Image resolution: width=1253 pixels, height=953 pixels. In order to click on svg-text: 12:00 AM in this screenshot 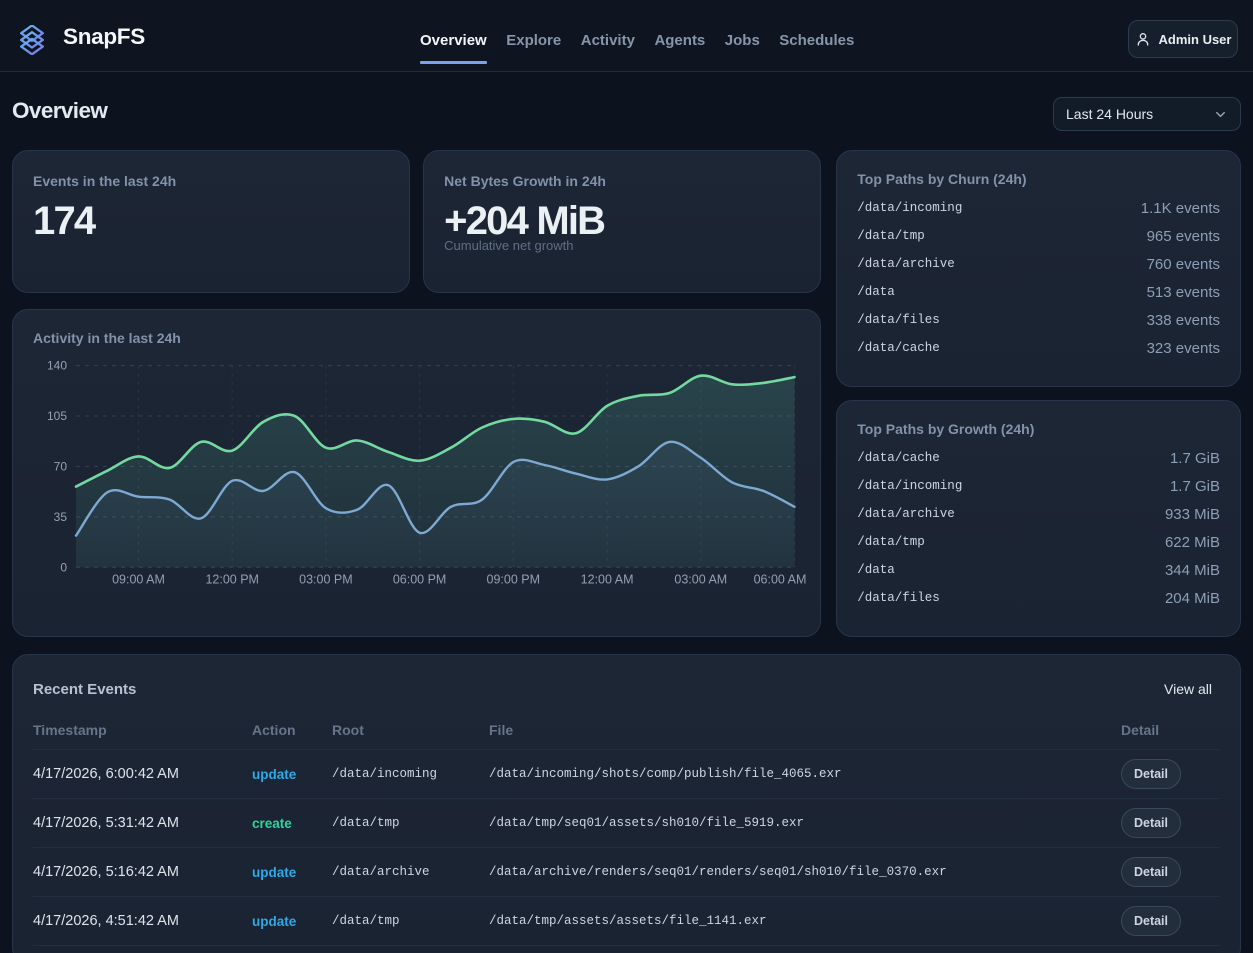, I will do `click(607, 580)`.